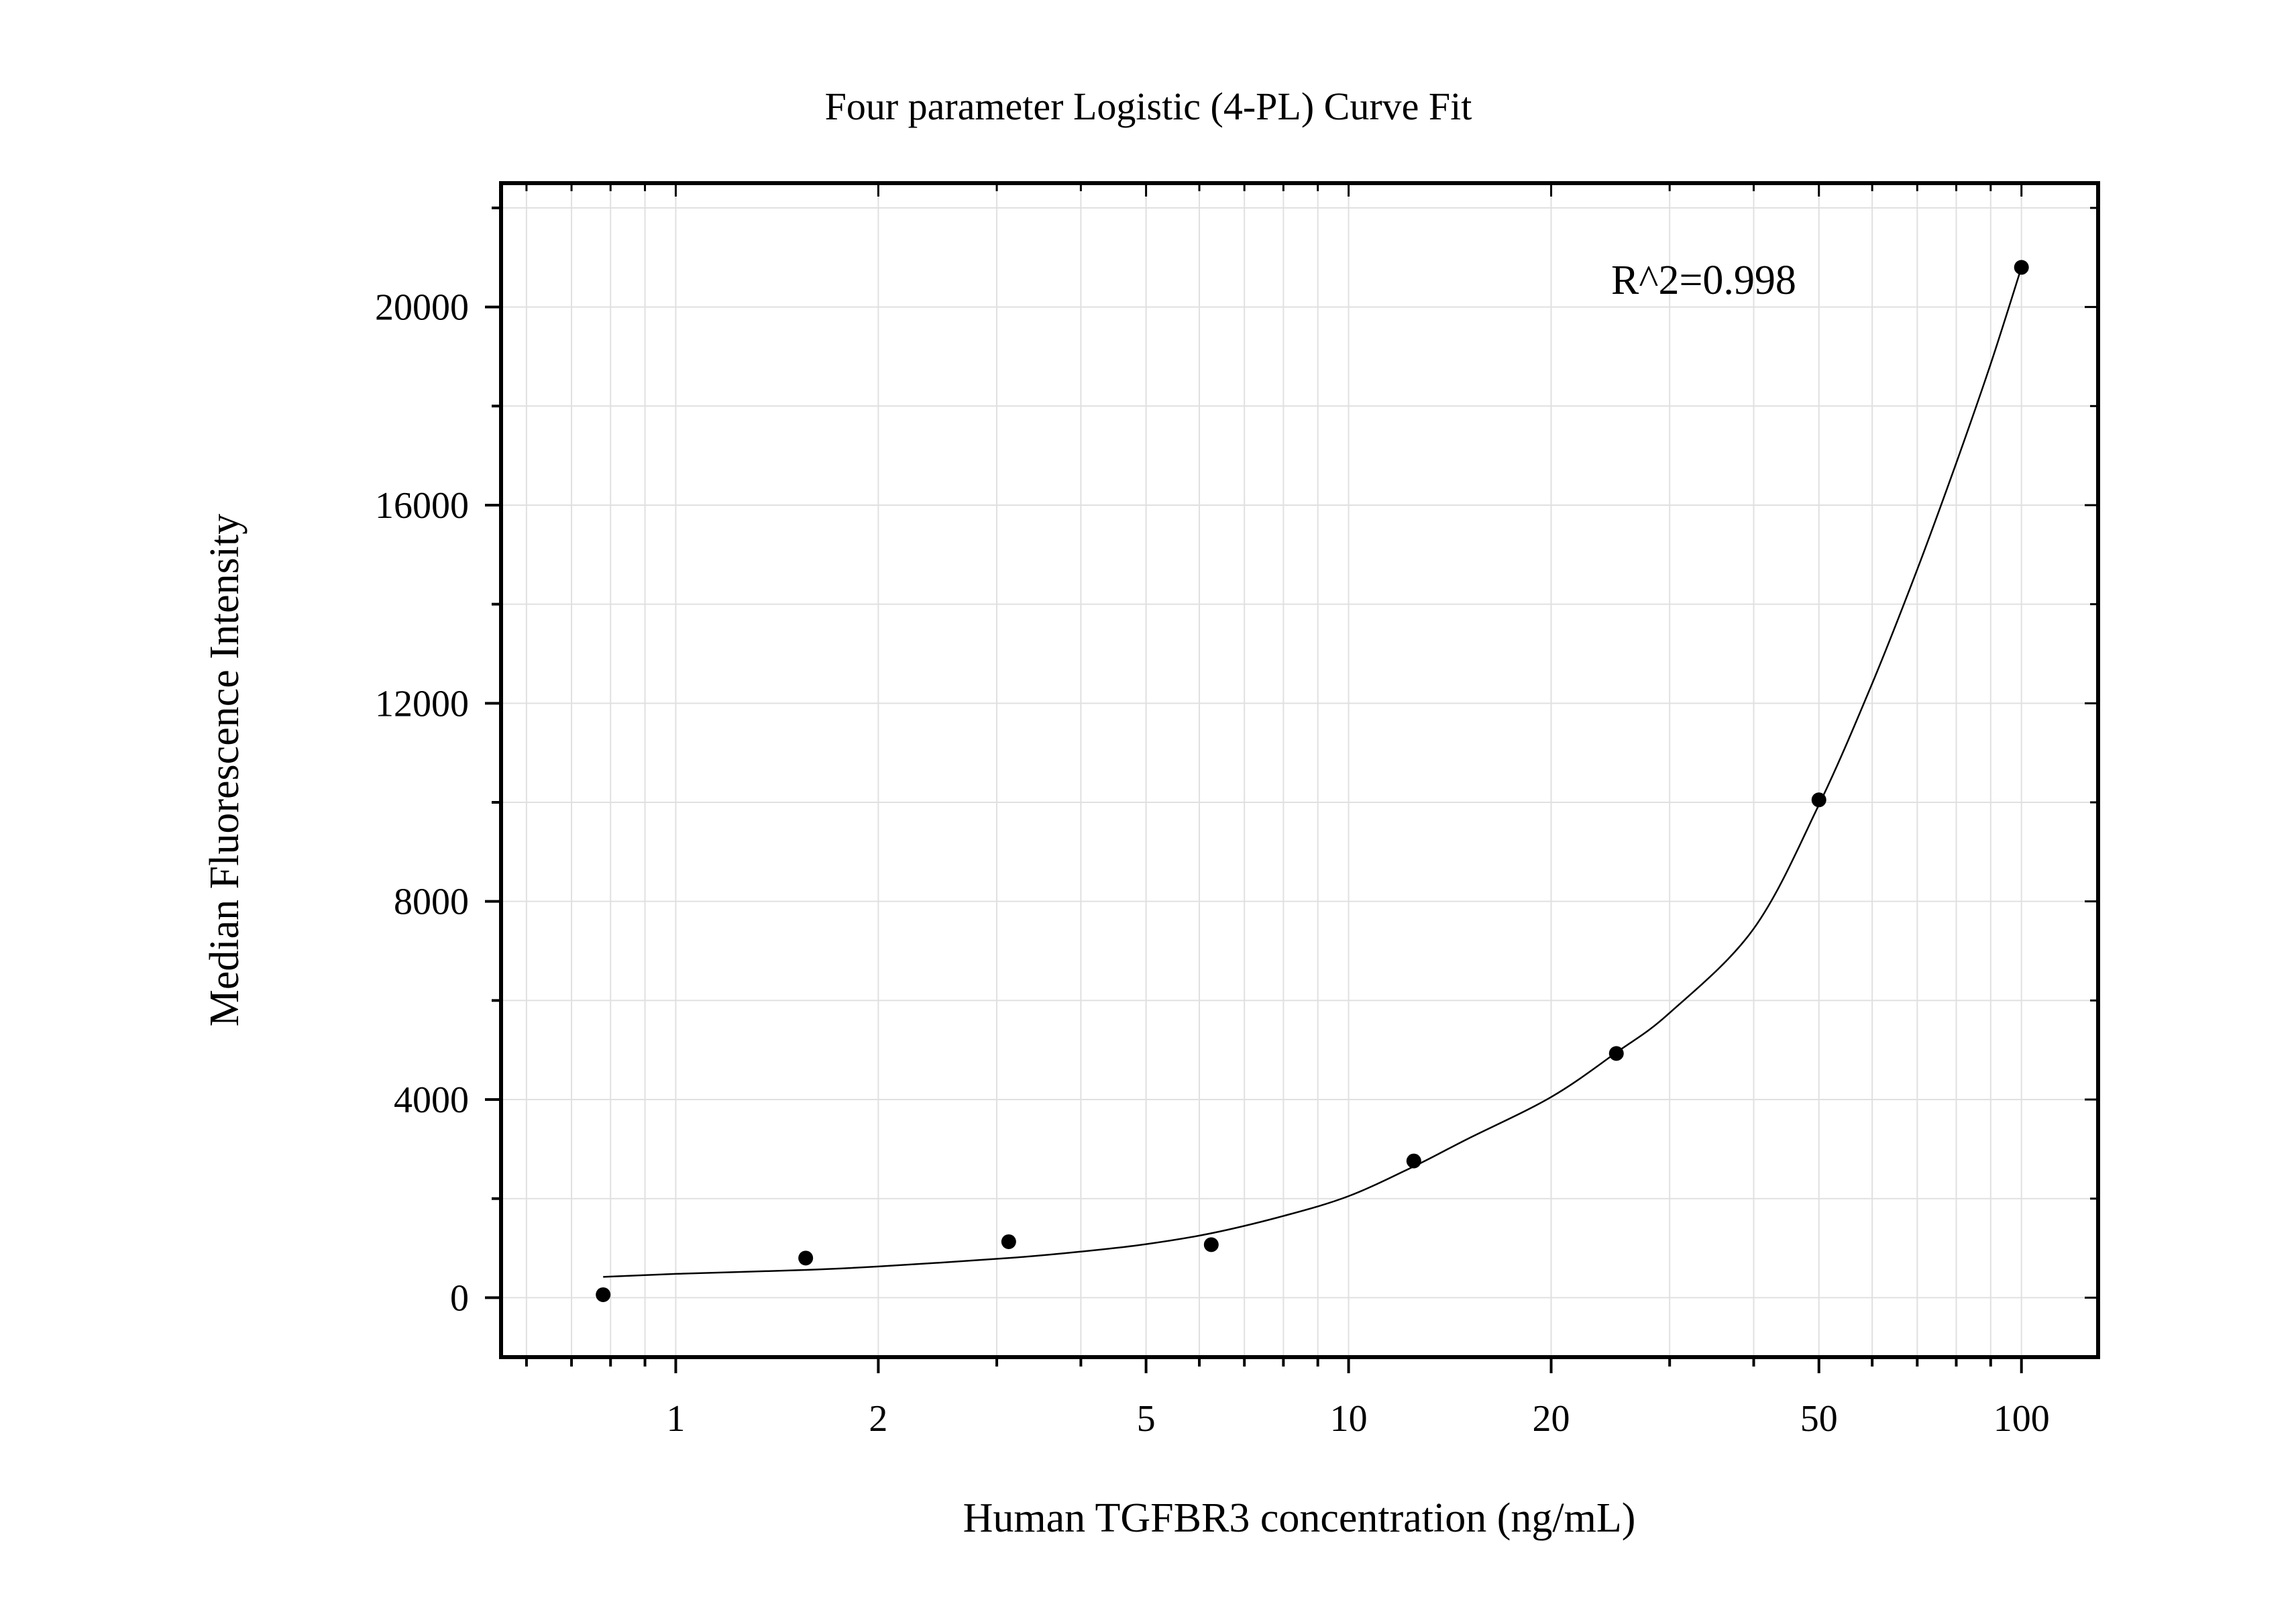 The height and width of the screenshot is (1604, 2296). I want to click on y-tick-label: 12000, so click(422, 704).